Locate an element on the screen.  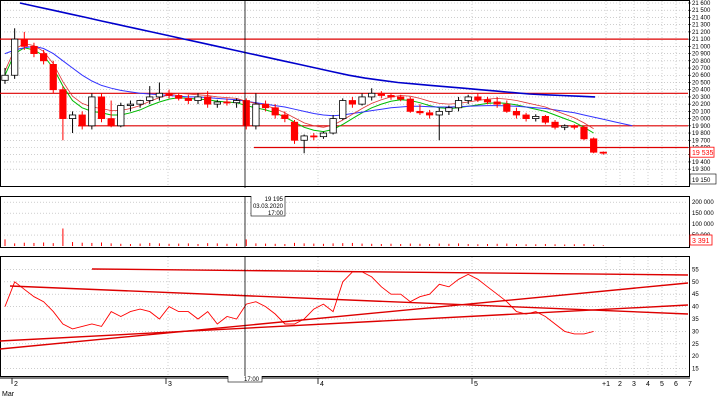
price-tick-label: 20 500 is located at coordinates (701, 83).